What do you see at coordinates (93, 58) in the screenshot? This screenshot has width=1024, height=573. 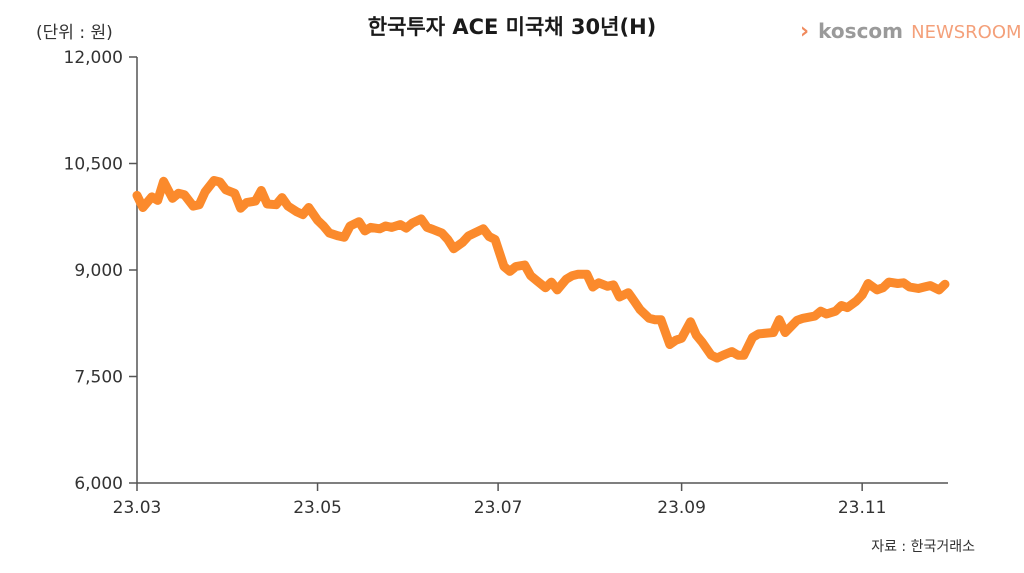 I see `y-tick-label: 12,000` at bounding box center [93, 58].